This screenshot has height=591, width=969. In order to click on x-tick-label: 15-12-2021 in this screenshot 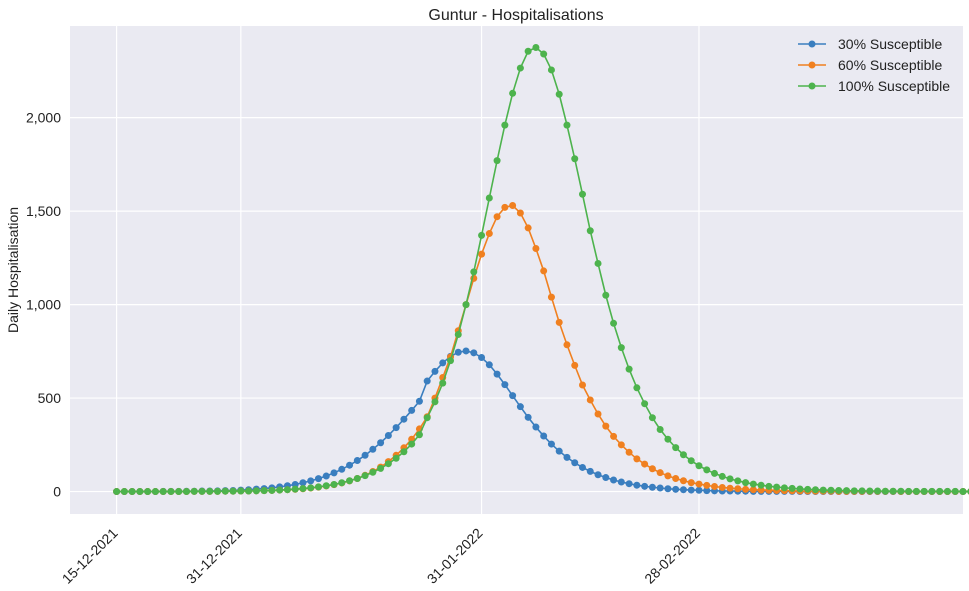, I will do `click(90, 556)`.